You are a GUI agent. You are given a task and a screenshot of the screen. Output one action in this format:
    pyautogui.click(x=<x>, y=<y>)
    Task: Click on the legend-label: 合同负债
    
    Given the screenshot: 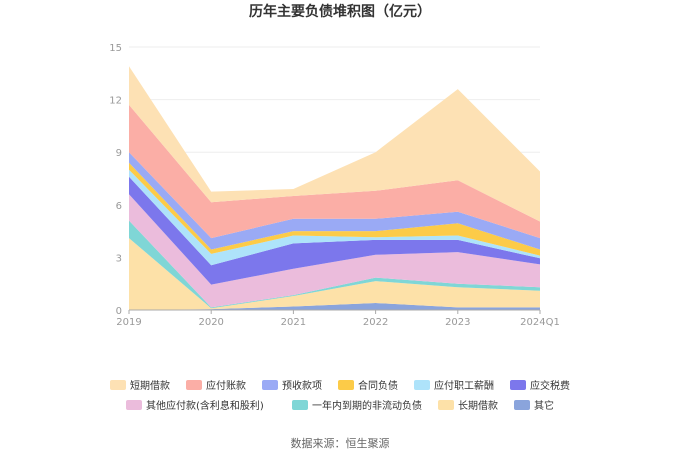 What is the action you would take?
    pyautogui.click(x=378, y=385)
    